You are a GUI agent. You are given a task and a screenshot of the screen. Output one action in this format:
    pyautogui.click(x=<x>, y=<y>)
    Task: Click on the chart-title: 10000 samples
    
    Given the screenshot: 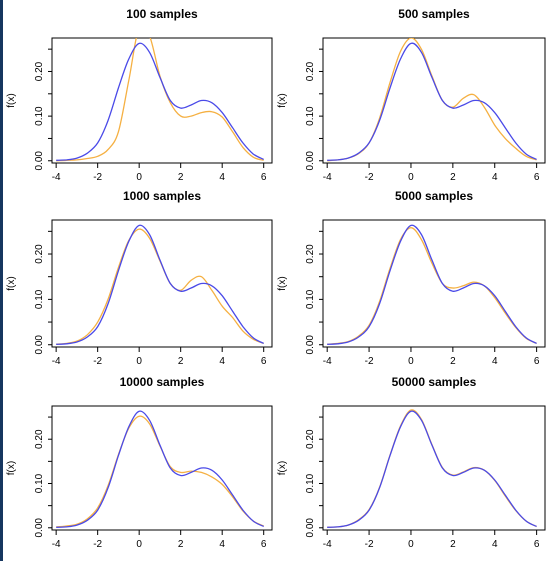 What is the action you would take?
    pyautogui.click(x=162, y=382)
    